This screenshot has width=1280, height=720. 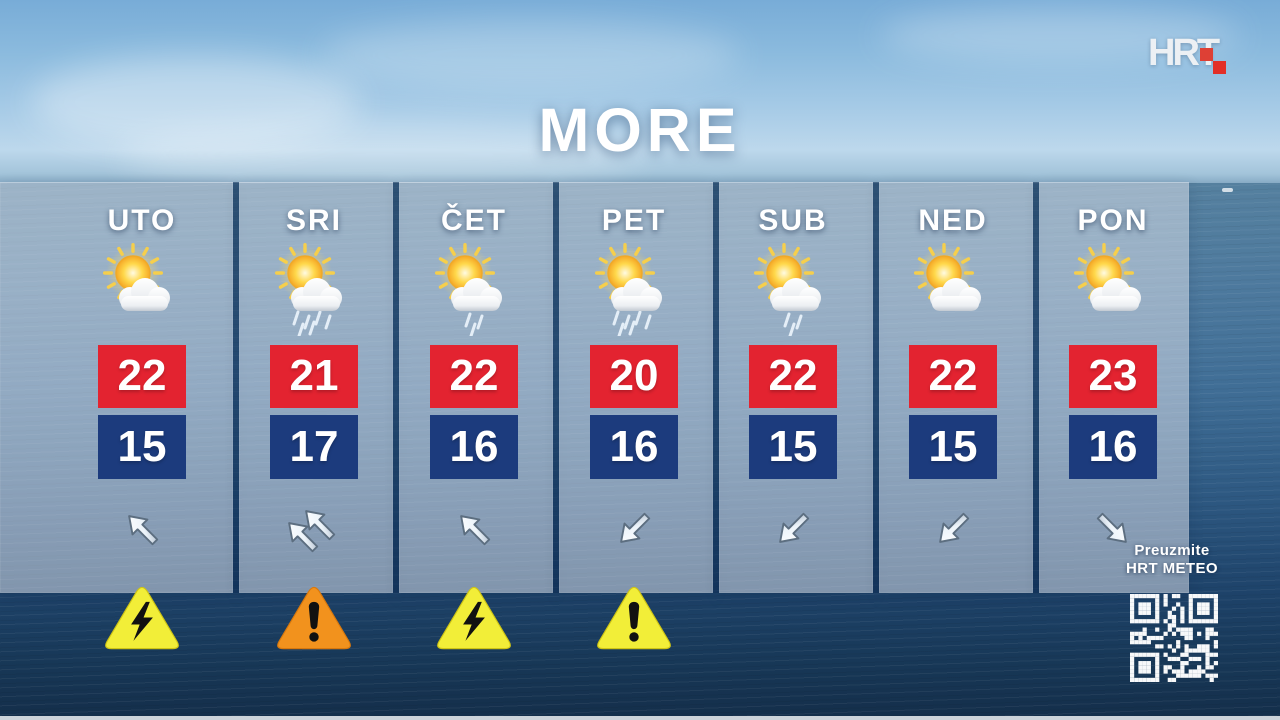 What do you see at coordinates (634, 220) in the screenshot?
I see `day-label: PET` at bounding box center [634, 220].